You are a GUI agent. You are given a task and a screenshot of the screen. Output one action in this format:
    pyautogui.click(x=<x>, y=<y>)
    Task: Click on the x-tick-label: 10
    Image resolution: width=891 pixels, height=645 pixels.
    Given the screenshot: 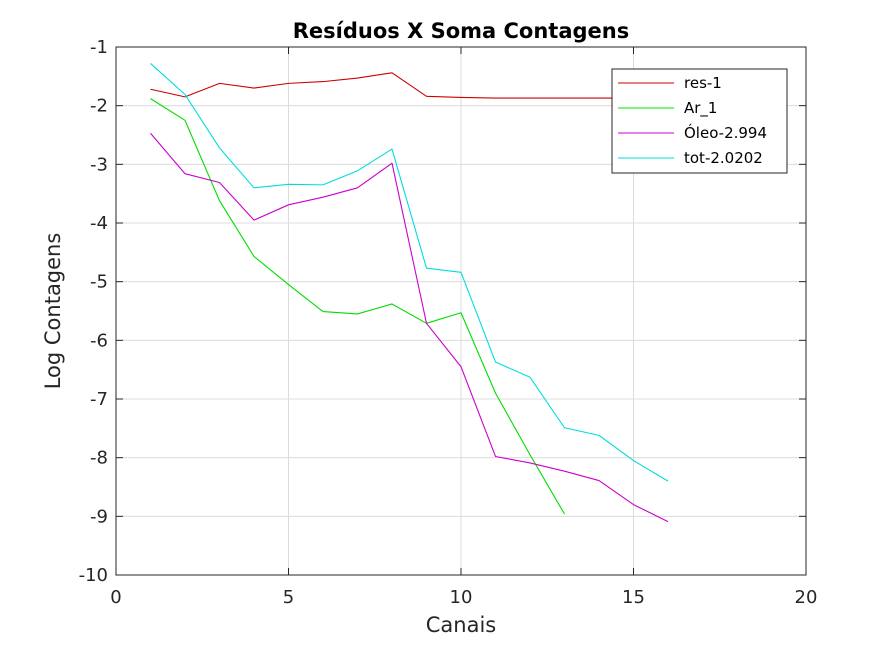 What is the action you would take?
    pyautogui.click(x=461, y=597)
    